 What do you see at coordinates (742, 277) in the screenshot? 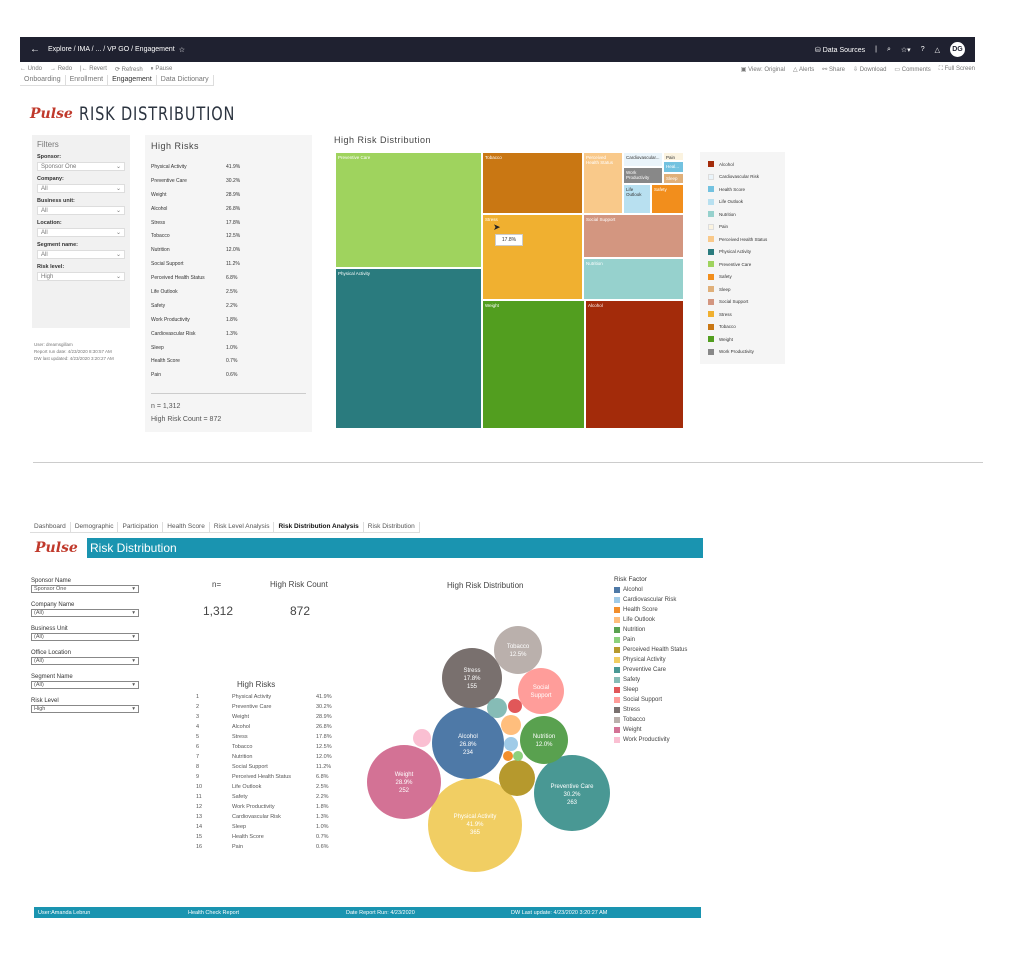
I see `legend-item-safety: Safety` at bounding box center [742, 277].